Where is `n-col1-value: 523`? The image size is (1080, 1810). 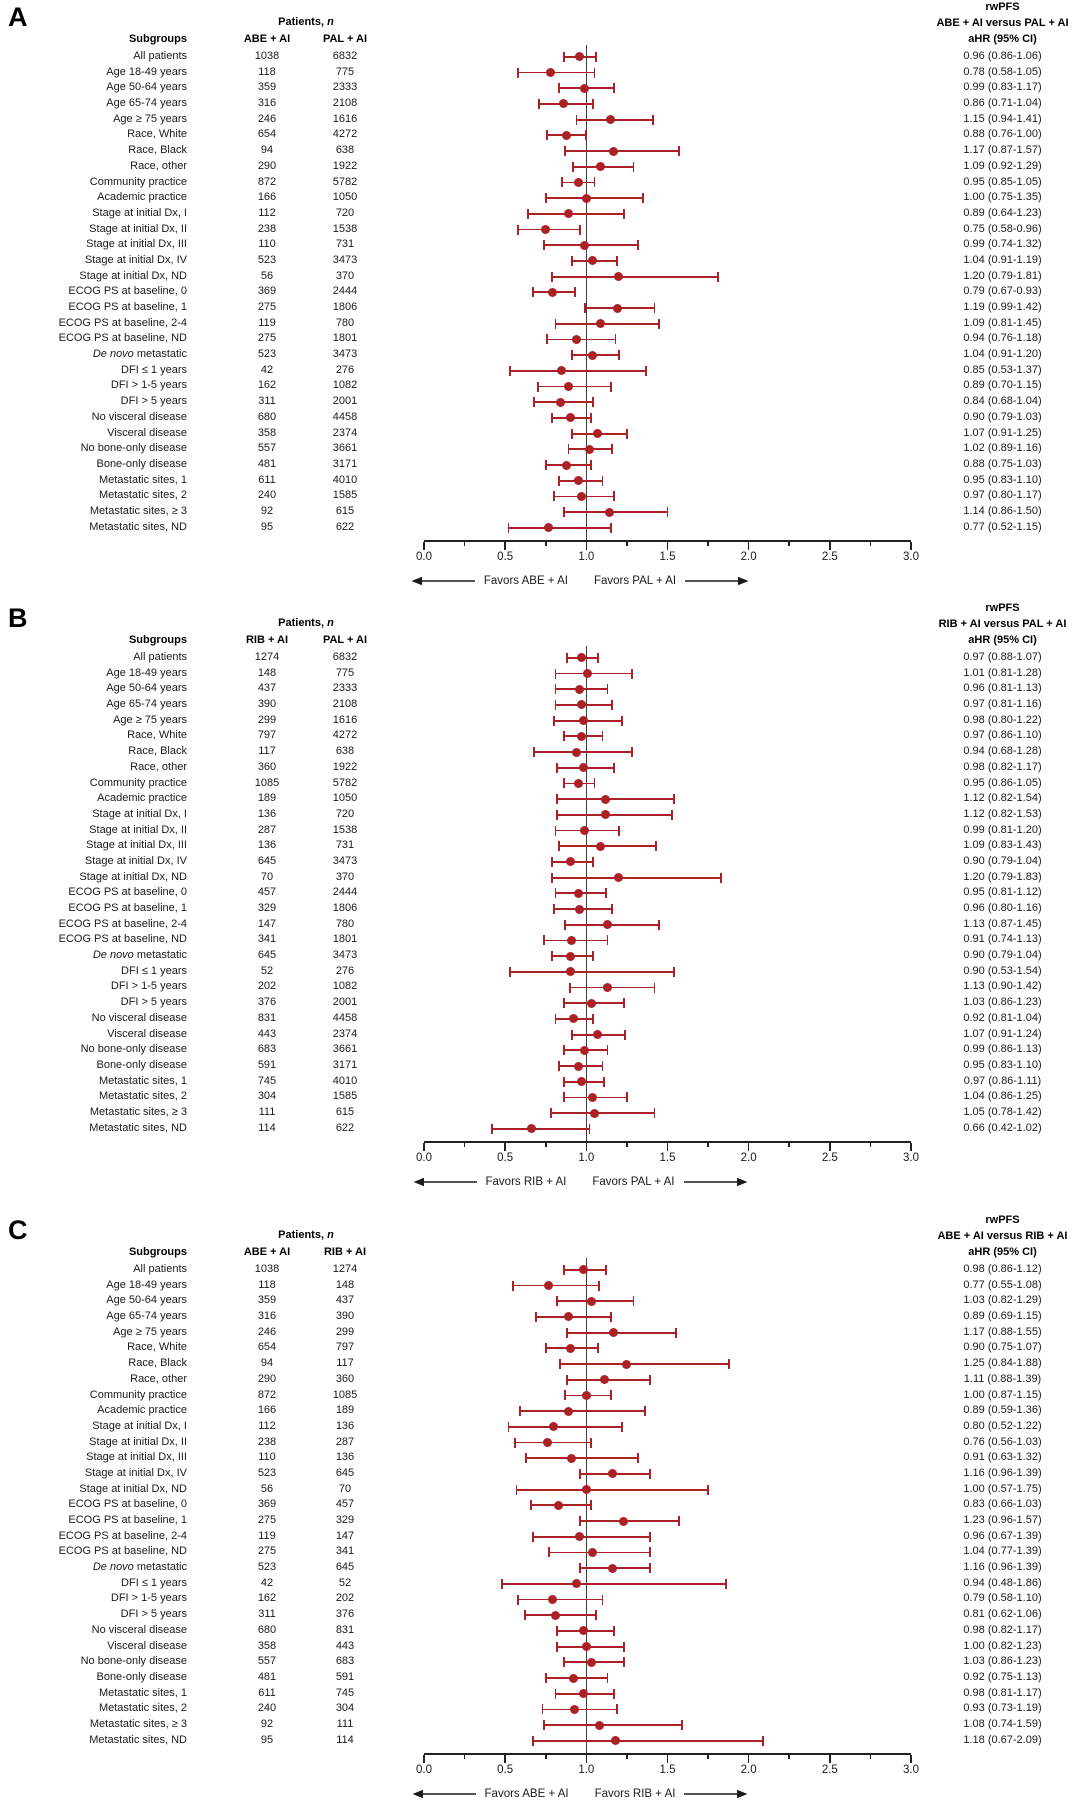
n-col1-value: 523 is located at coordinates (267, 259).